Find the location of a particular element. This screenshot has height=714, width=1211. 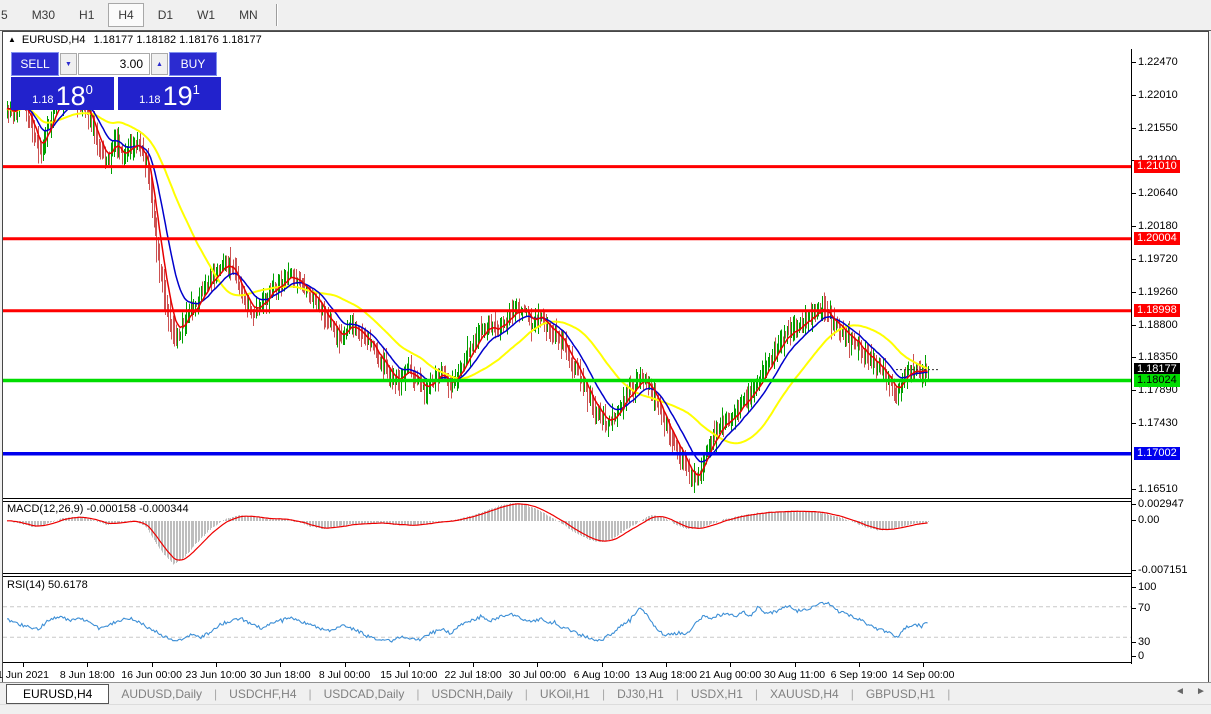

timeframe-button-w1: W1 is located at coordinates (206, 15).